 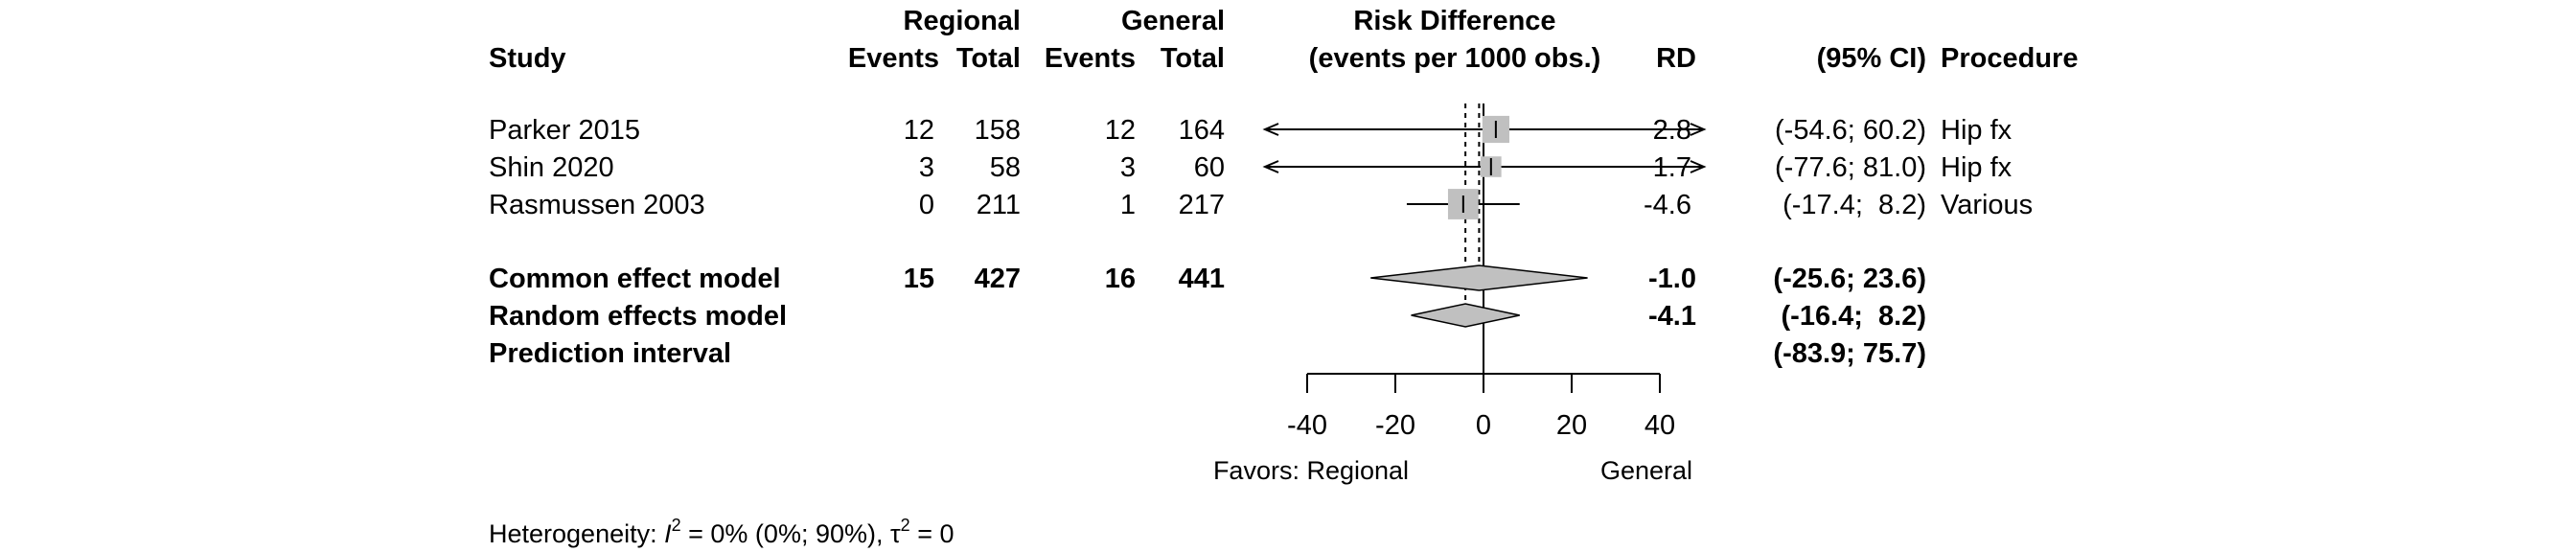 What do you see at coordinates (1454, 21) in the screenshot?
I see `header-effect-line1: Risk Difference` at bounding box center [1454, 21].